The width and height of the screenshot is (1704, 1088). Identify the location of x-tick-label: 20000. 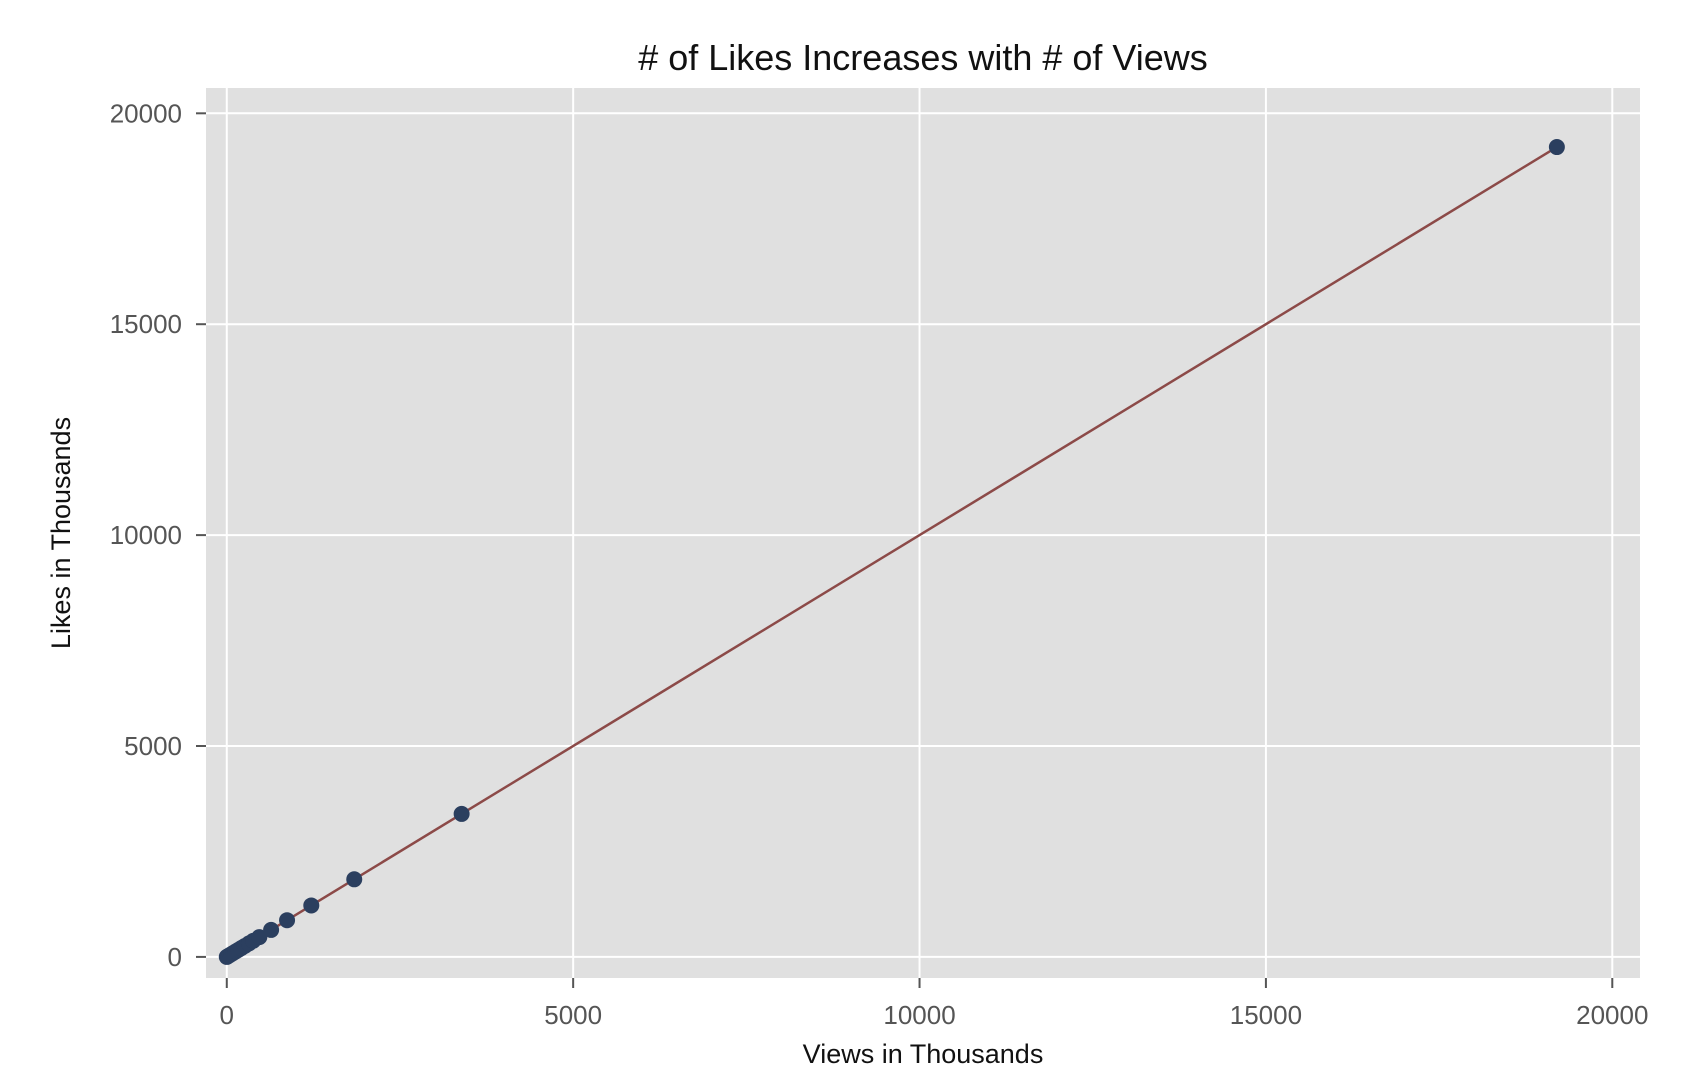
(1612, 1015).